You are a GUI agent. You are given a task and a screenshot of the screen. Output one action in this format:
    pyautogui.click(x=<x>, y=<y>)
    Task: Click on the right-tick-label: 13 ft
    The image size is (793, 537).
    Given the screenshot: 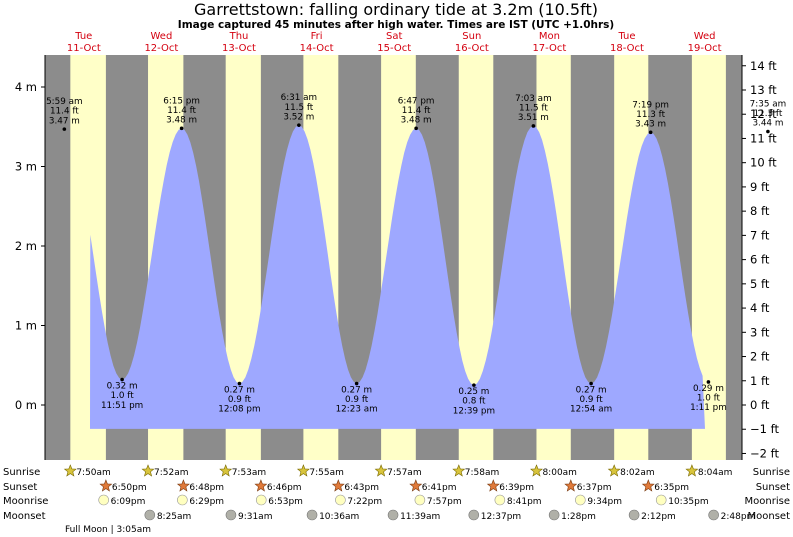 What is the action you would take?
    pyautogui.click(x=763, y=90)
    